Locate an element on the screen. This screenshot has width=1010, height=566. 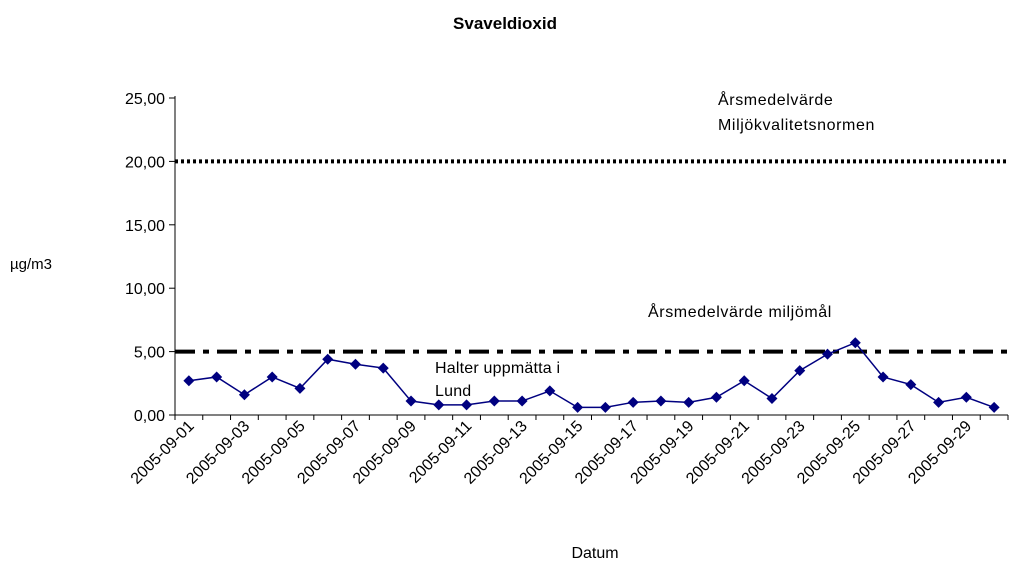
series-line is located at coordinates (591, 375).